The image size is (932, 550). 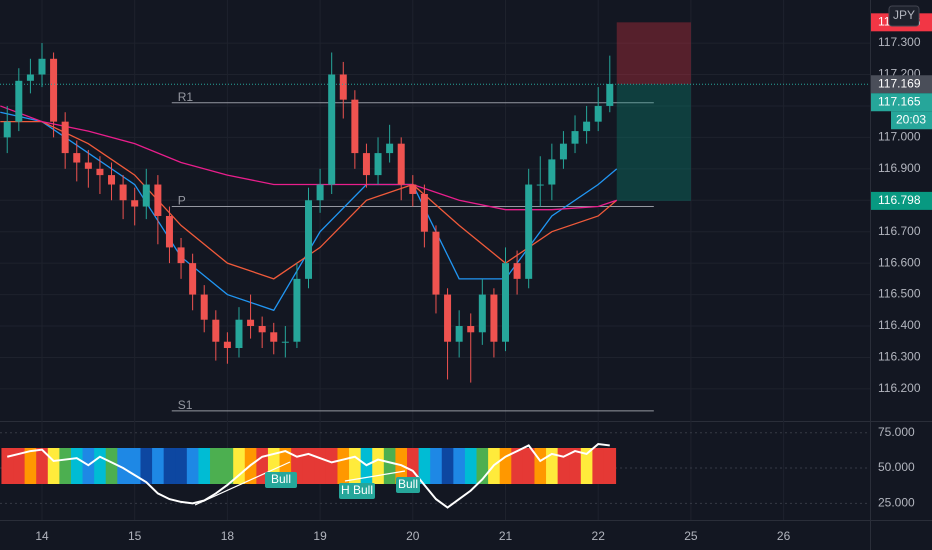 What do you see at coordinates (375, 476) in the screenshot?
I see `divergence-line` at bounding box center [375, 476].